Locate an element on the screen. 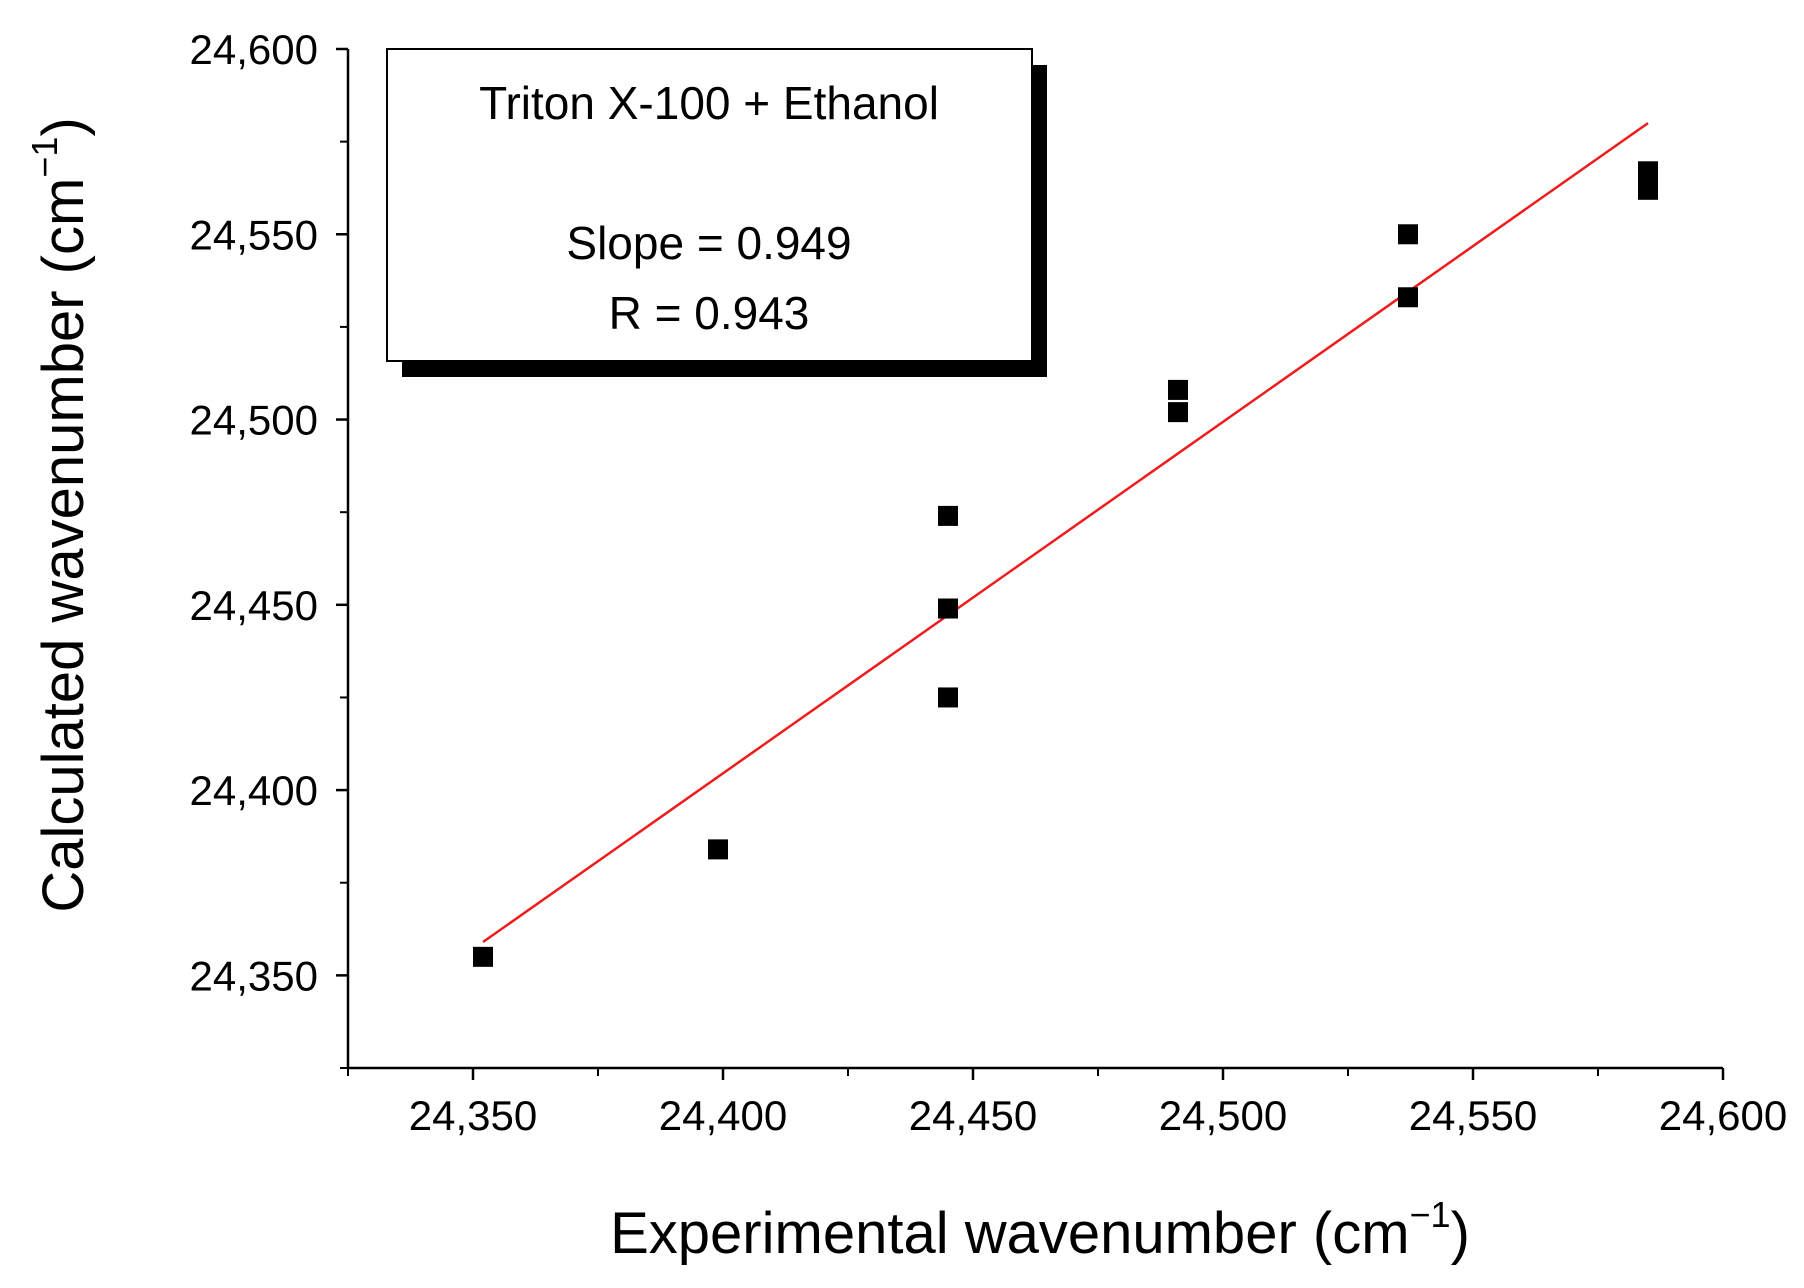  y-axis-title-superscript: −1 is located at coordinates (44, 157).